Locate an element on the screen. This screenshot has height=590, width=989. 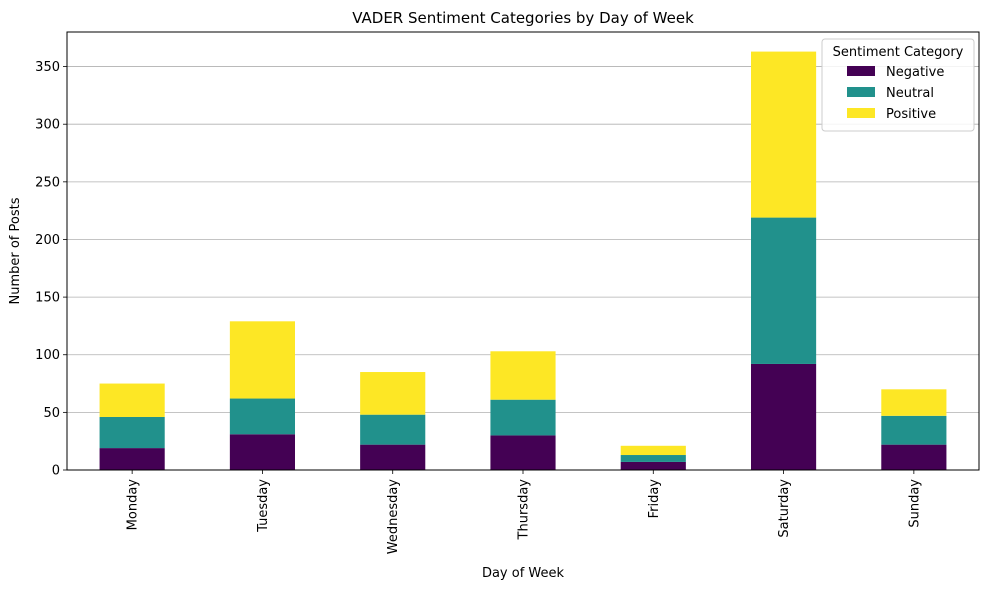
x-tick-label-wednesday: Wednesday is located at coordinates (393, 517).